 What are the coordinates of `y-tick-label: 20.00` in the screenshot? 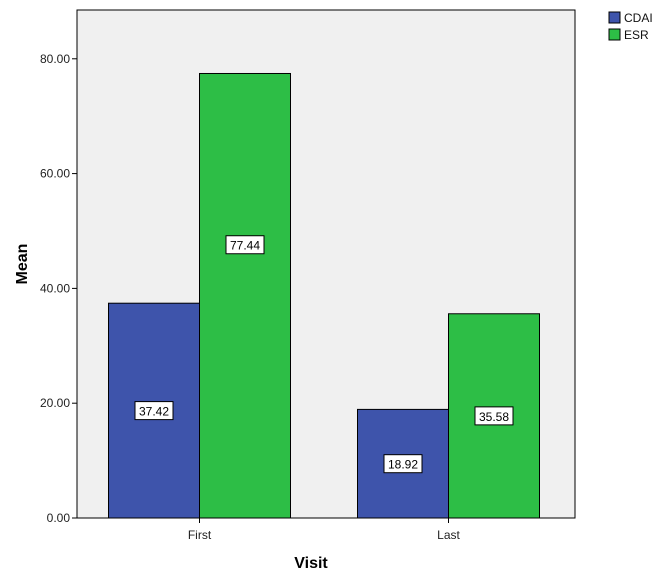 It's located at (55, 403).